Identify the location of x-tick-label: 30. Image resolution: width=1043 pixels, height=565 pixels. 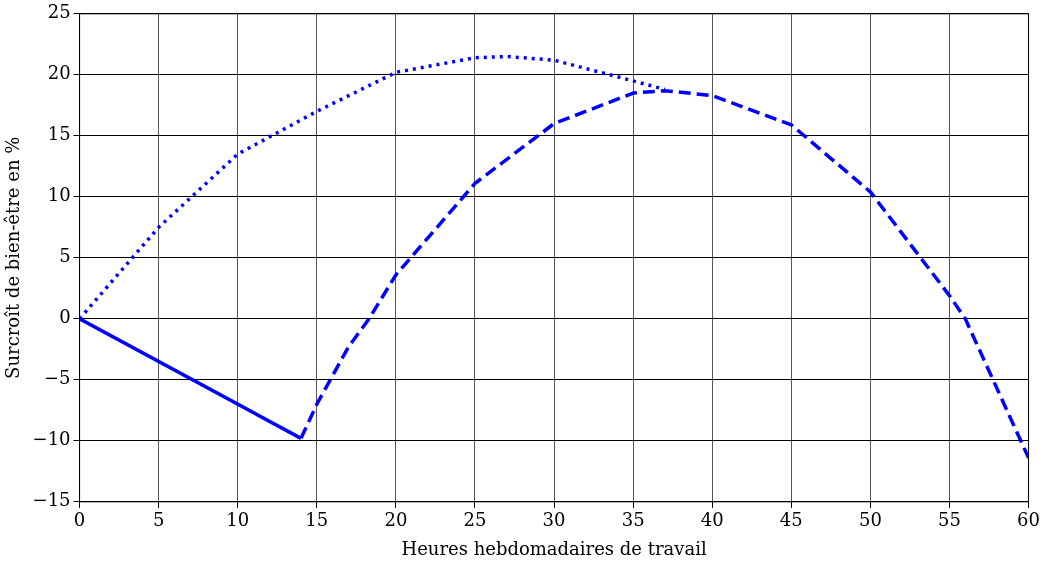
(554, 520).